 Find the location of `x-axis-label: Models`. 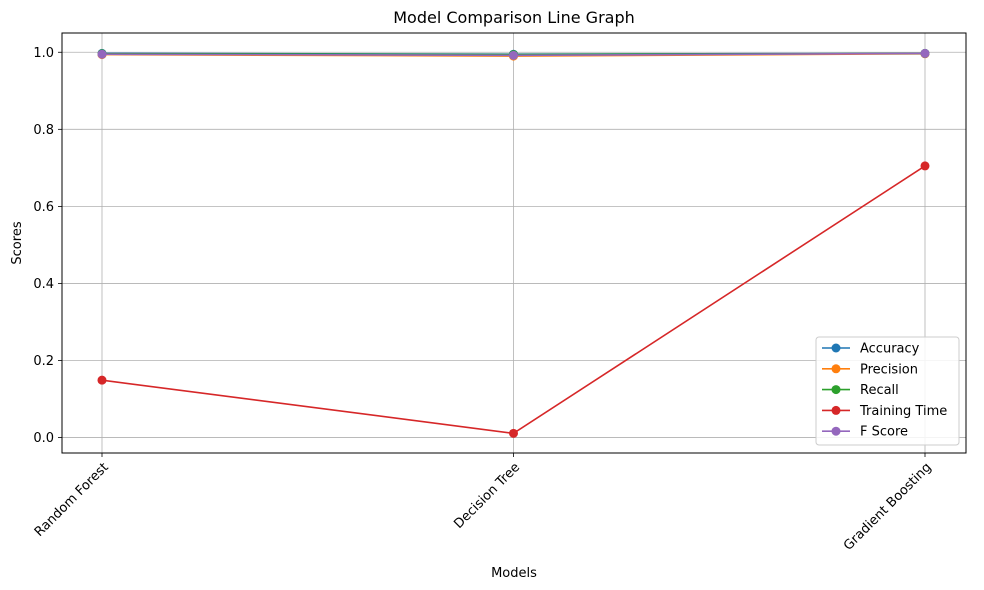

x-axis-label: Models is located at coordinates (514, 573).